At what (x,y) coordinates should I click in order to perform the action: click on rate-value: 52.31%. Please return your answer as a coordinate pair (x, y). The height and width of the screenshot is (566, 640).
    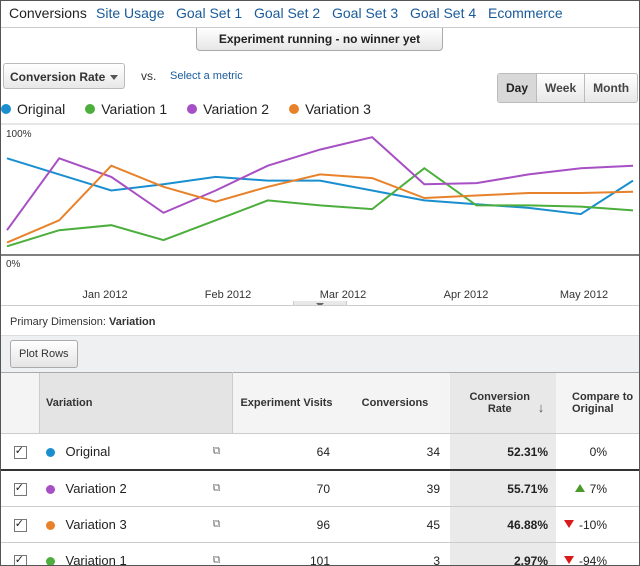
    Looking at the image, I should click on (503, 452).